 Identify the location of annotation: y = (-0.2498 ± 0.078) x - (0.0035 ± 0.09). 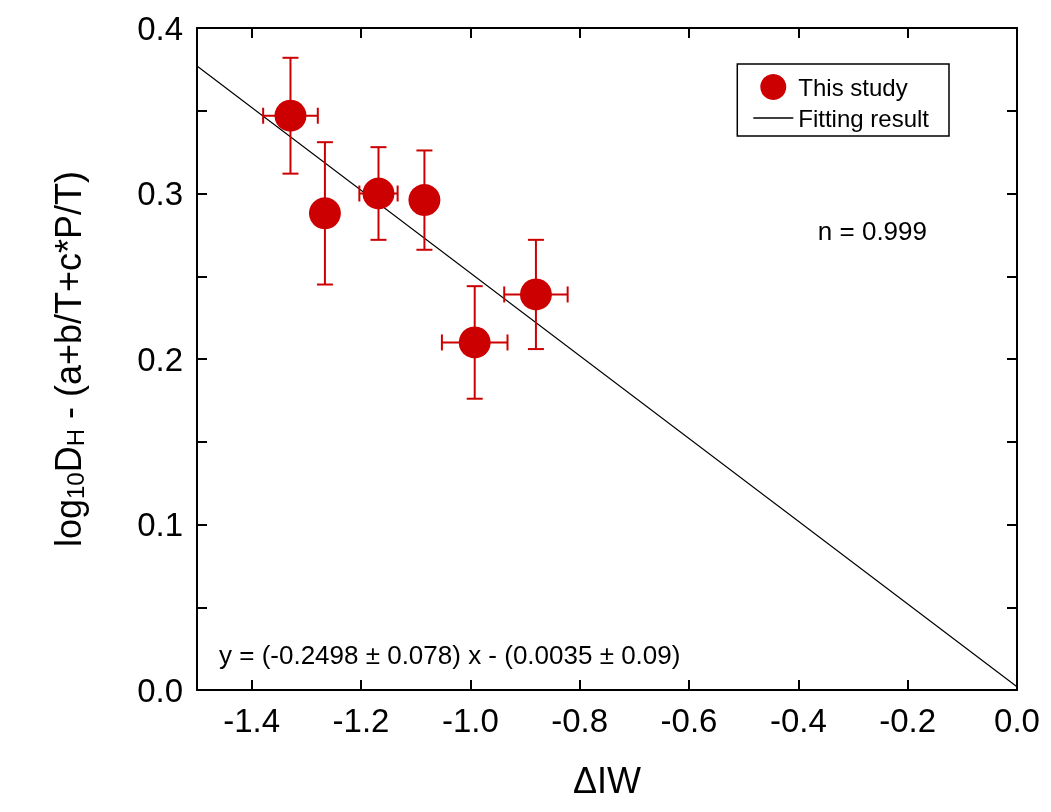
(450, 655).